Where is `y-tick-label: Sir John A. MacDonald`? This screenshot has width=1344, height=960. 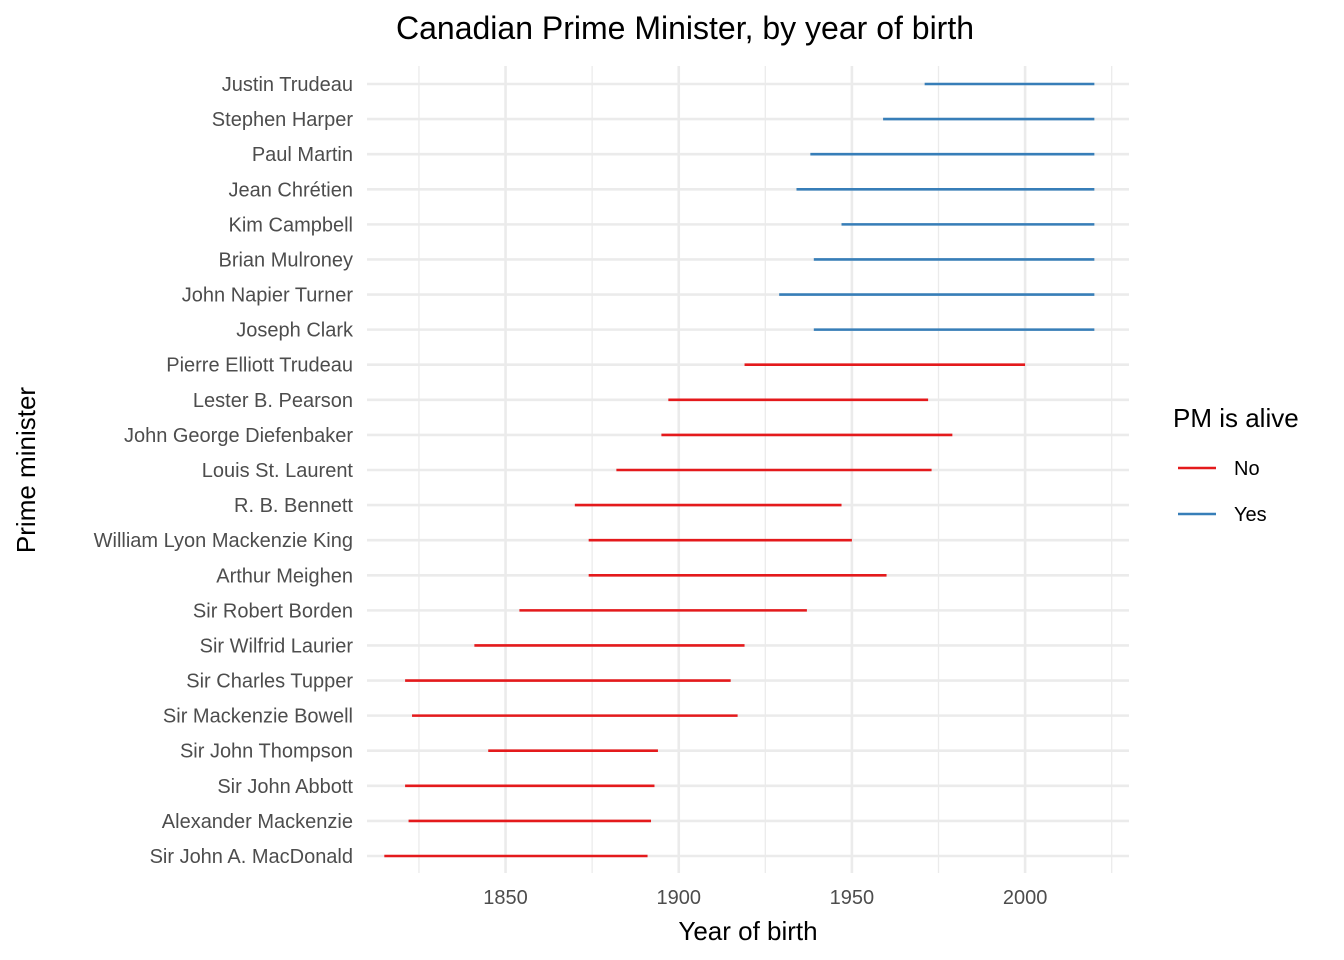 y-tick-label: Sir John A. MacDonald is located at coordinates (251, 857).